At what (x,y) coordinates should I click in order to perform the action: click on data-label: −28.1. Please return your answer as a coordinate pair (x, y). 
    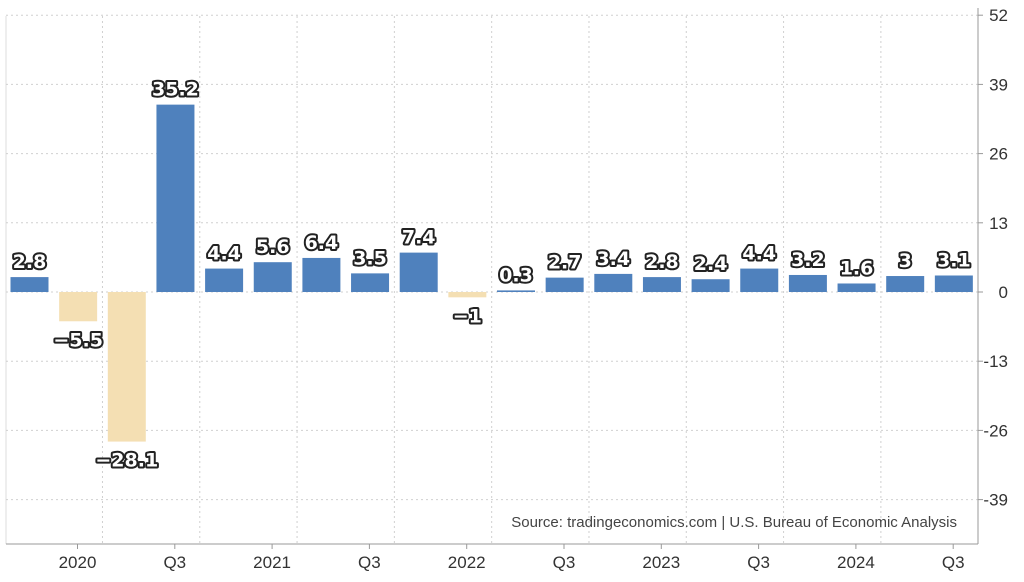
    Looking at the image, I should click on (126, 461).